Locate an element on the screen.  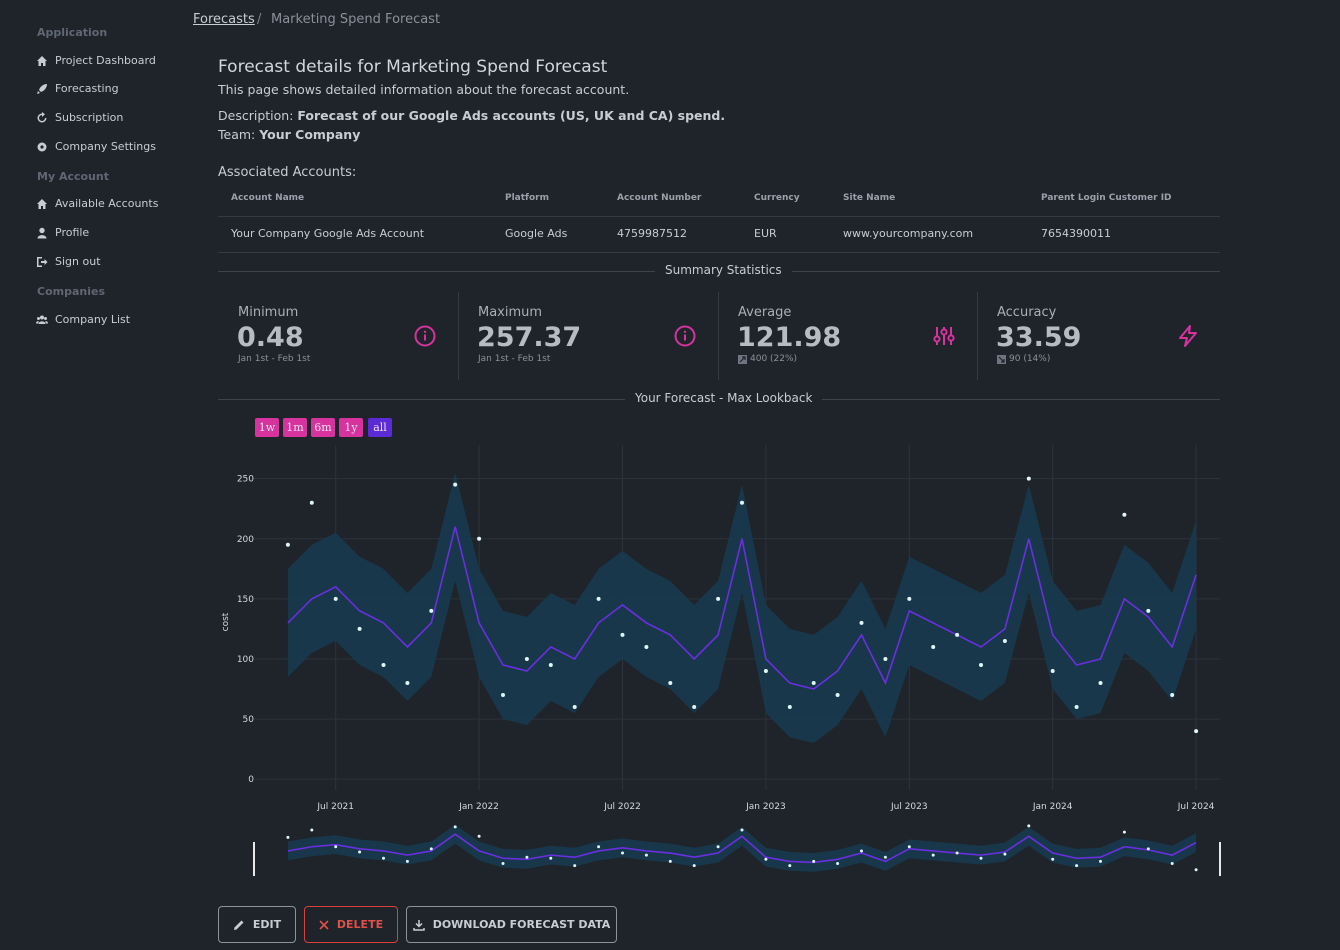
stat-label: Maximum is located at coordinates (510, 312).